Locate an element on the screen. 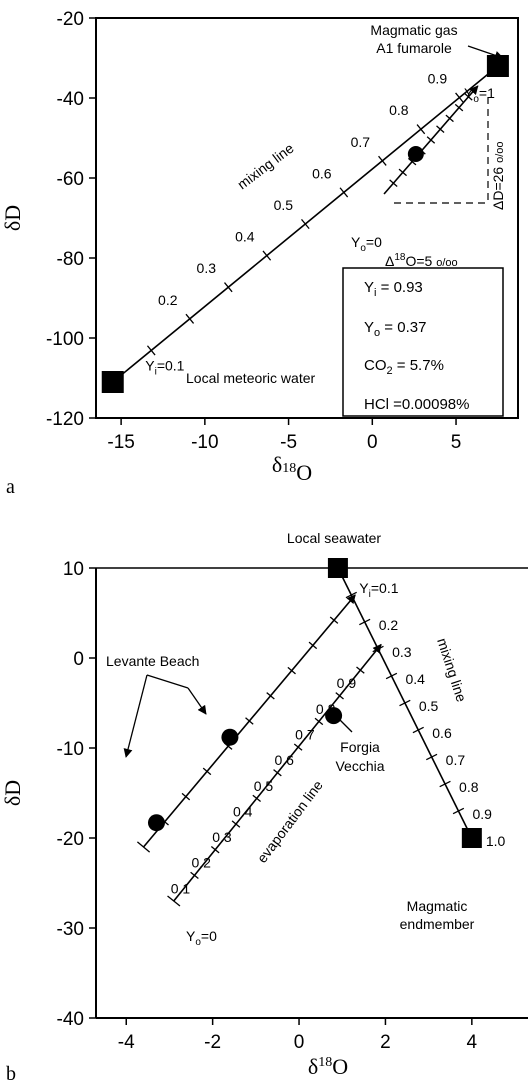  evaporation-line-tick-label: 0.5 is located at coordinates (264, 786).